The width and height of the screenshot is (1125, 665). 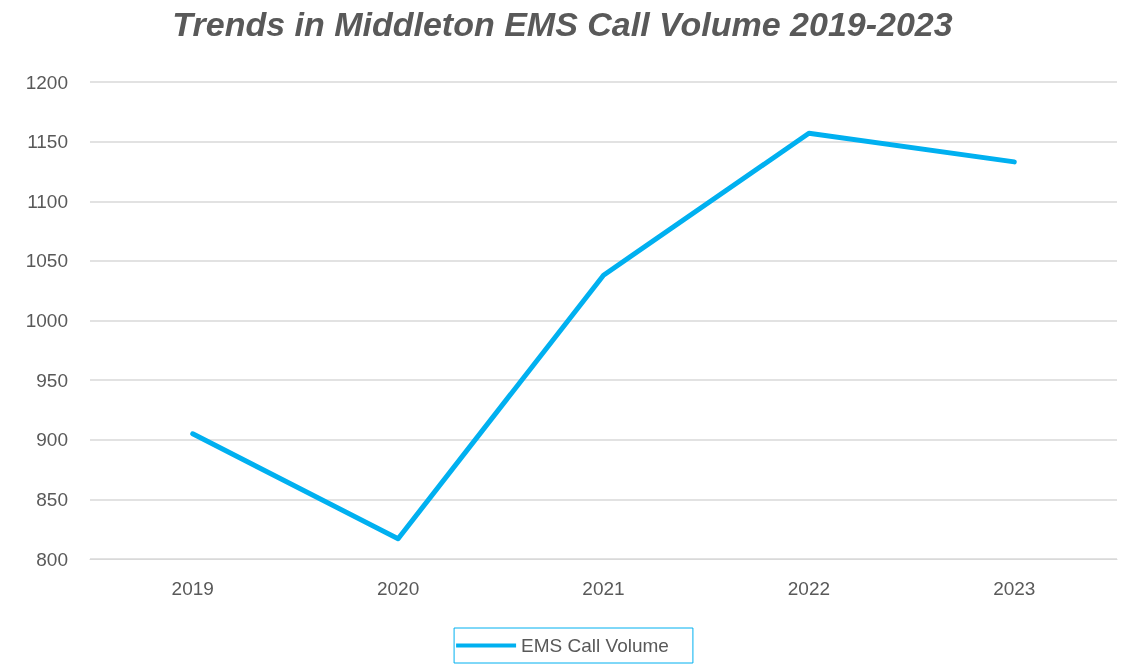 What do you see at coordinates (46, 82) in the screenshot?
I see `y-tick-label: 1200` at bounding box center [46, 82].